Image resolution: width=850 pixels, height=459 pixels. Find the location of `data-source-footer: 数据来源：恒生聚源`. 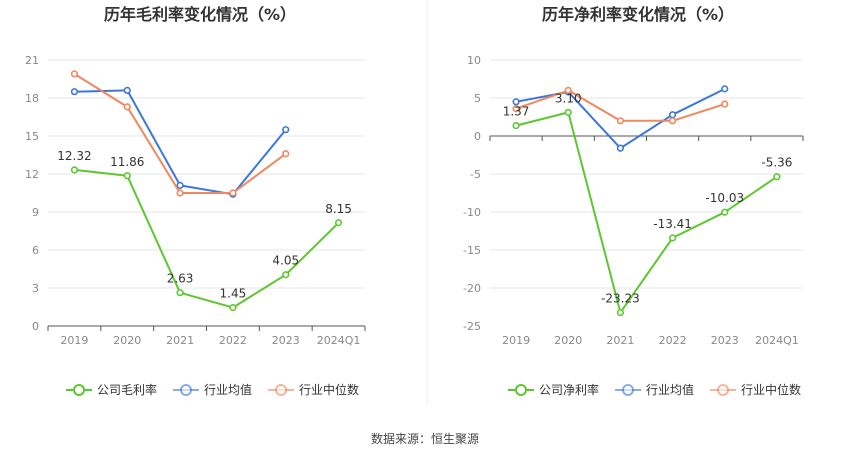

data-source-footer: 数据来源：恒生聚源 is located at coordinates (425, 438).